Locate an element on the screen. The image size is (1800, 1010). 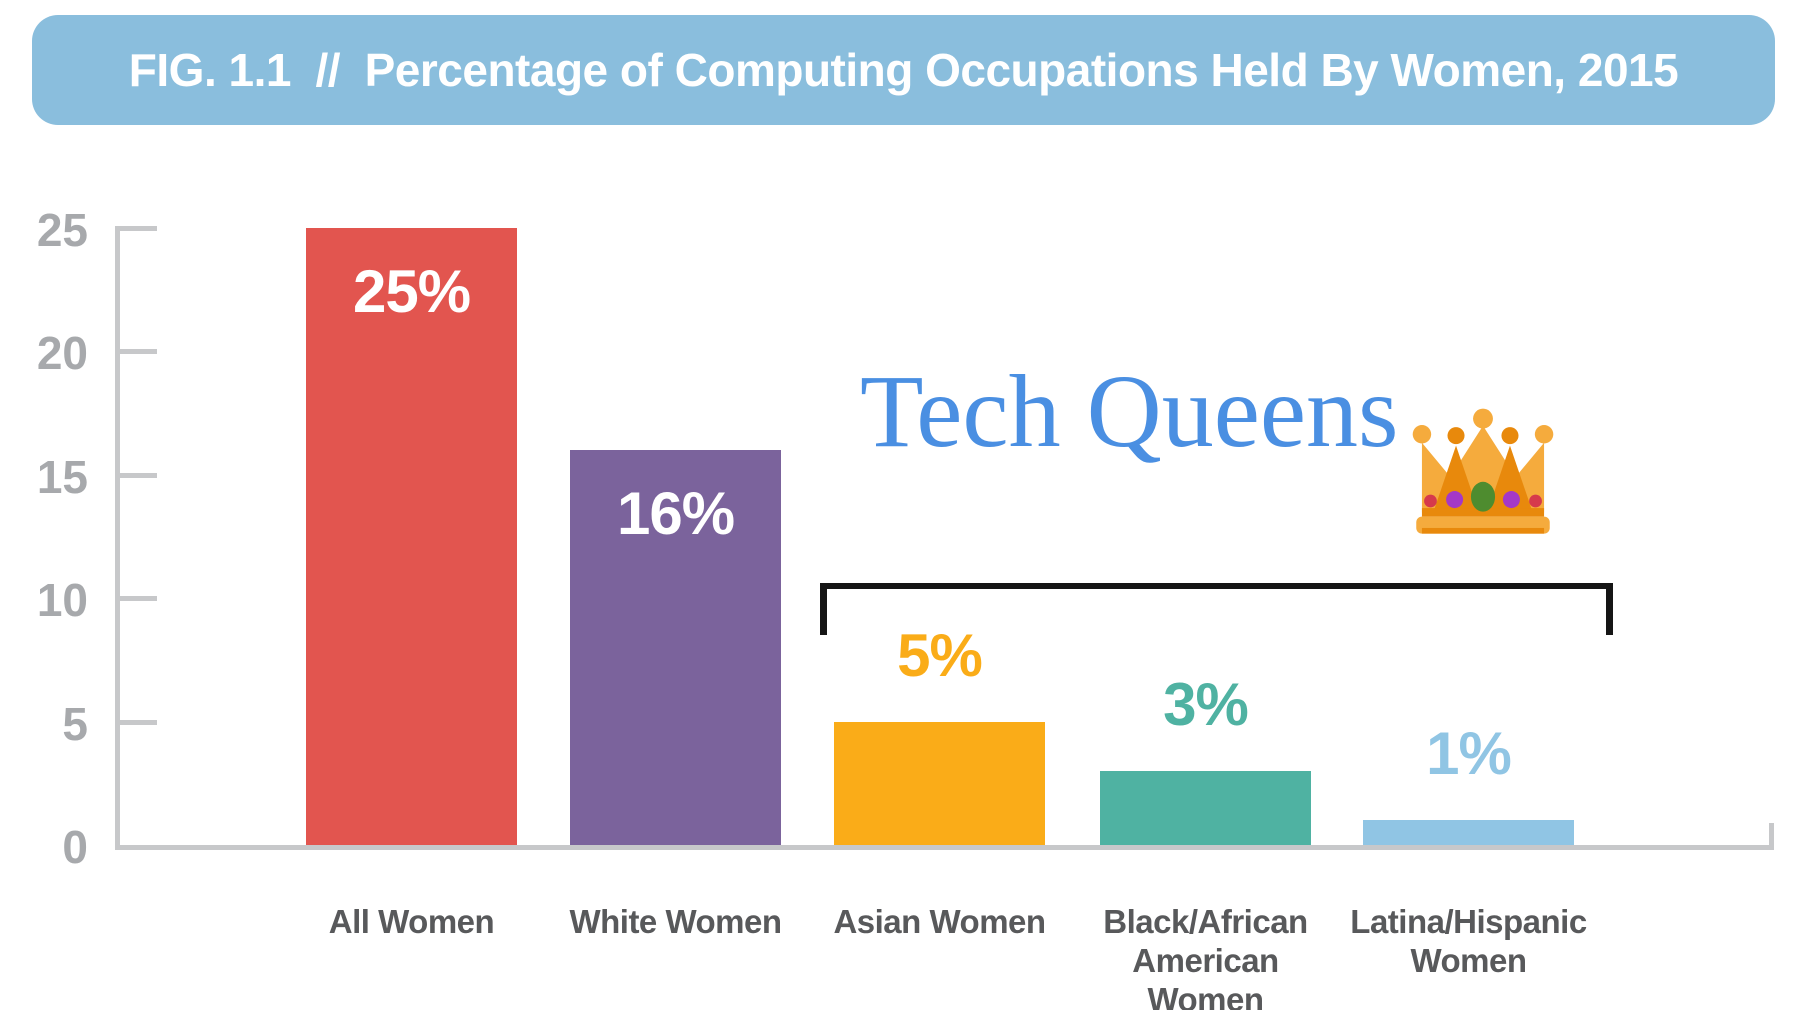
y-axis-tick-label: 20 is located at coordinates (62, 353).